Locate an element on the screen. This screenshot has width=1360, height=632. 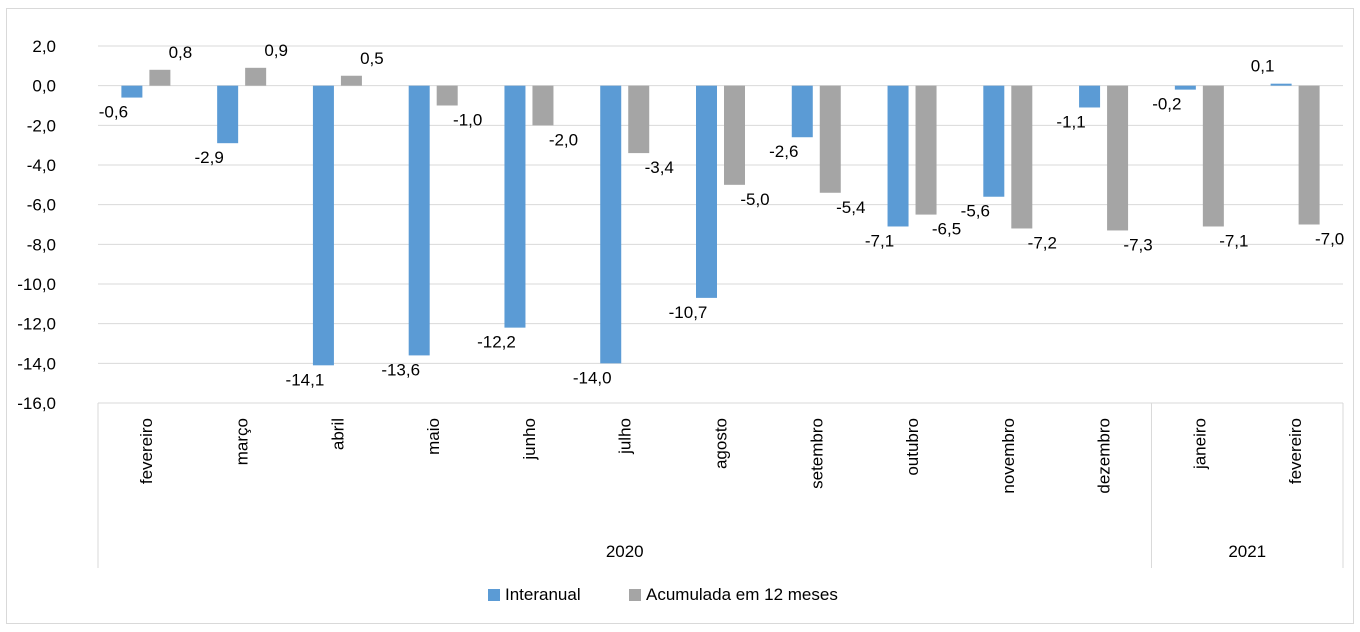
category-label: dezembro is located at coordinates (1104, 456).